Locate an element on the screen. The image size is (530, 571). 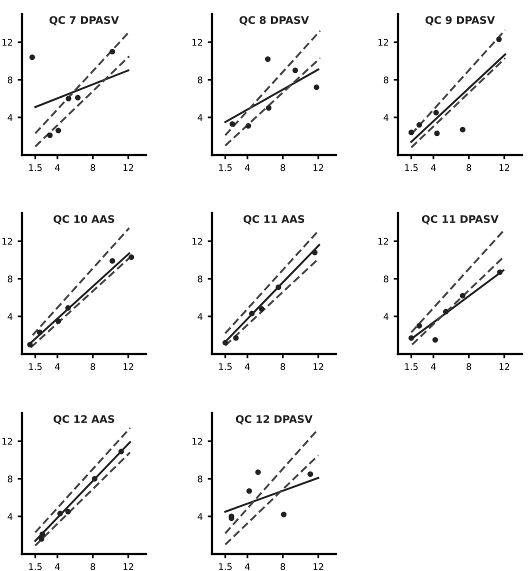
chart-title: QC 11 DPASV is located at coordinates (460, 219).